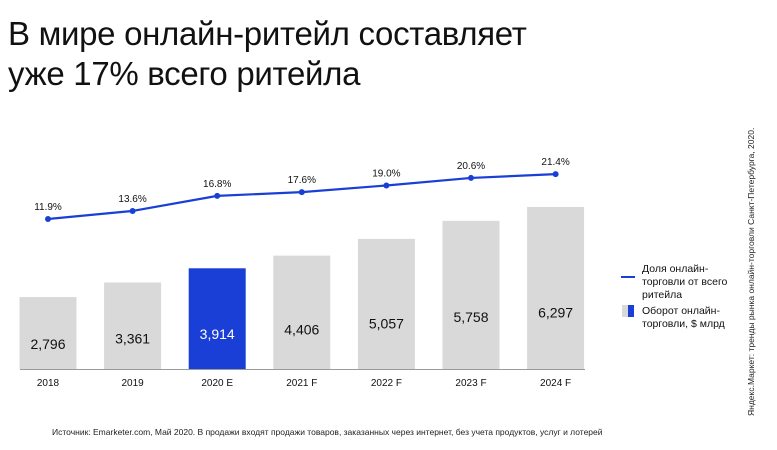  Describe the element at coordinates (47, 344) in the screenshot. I see `bar-value-label: 2,796` at that location.